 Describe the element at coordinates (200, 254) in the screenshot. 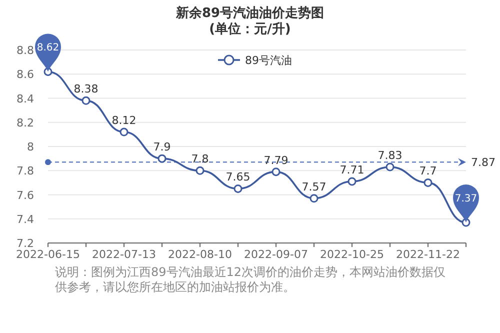

I see `x-tick-label: 2022-08-10` at that location.